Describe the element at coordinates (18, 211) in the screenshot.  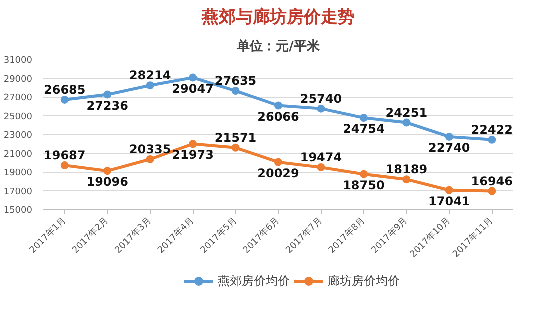
I see `y-tick-label: 15000` at that location.